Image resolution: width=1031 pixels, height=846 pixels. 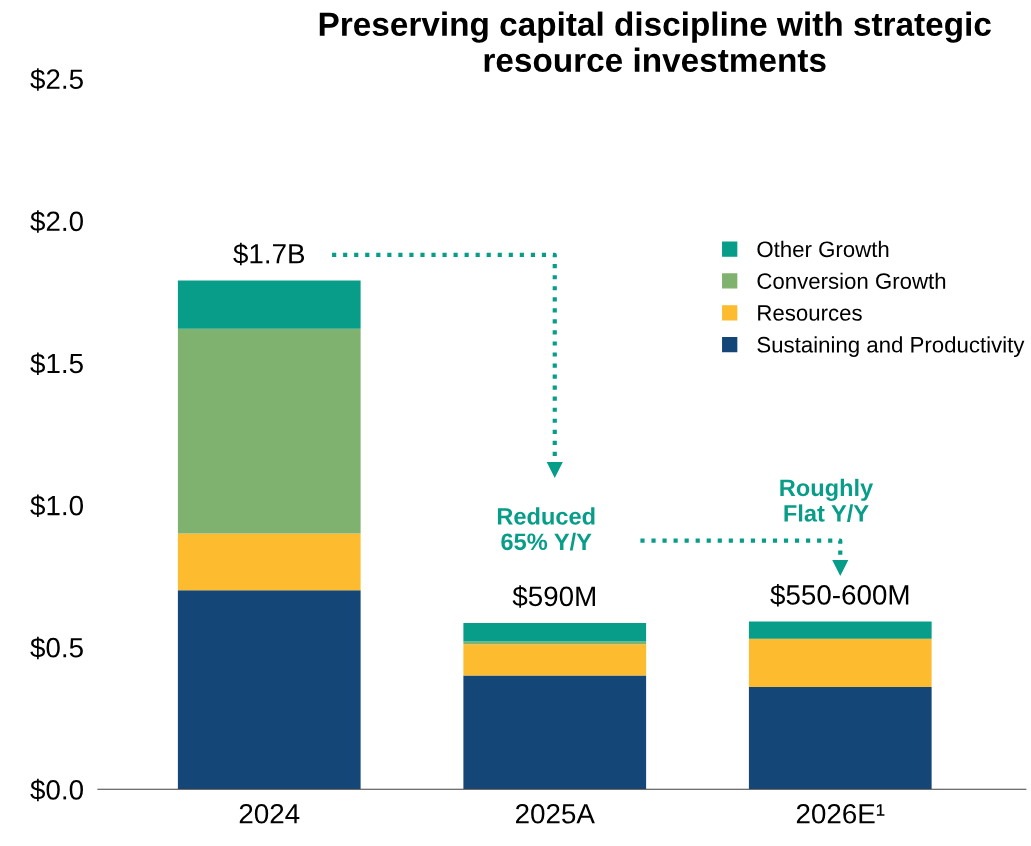 What do you see at coordinates (546, 529) in the screenshot?
I see `annotation: Reduced 65% Y/Y` at bounding box center [546, 529].